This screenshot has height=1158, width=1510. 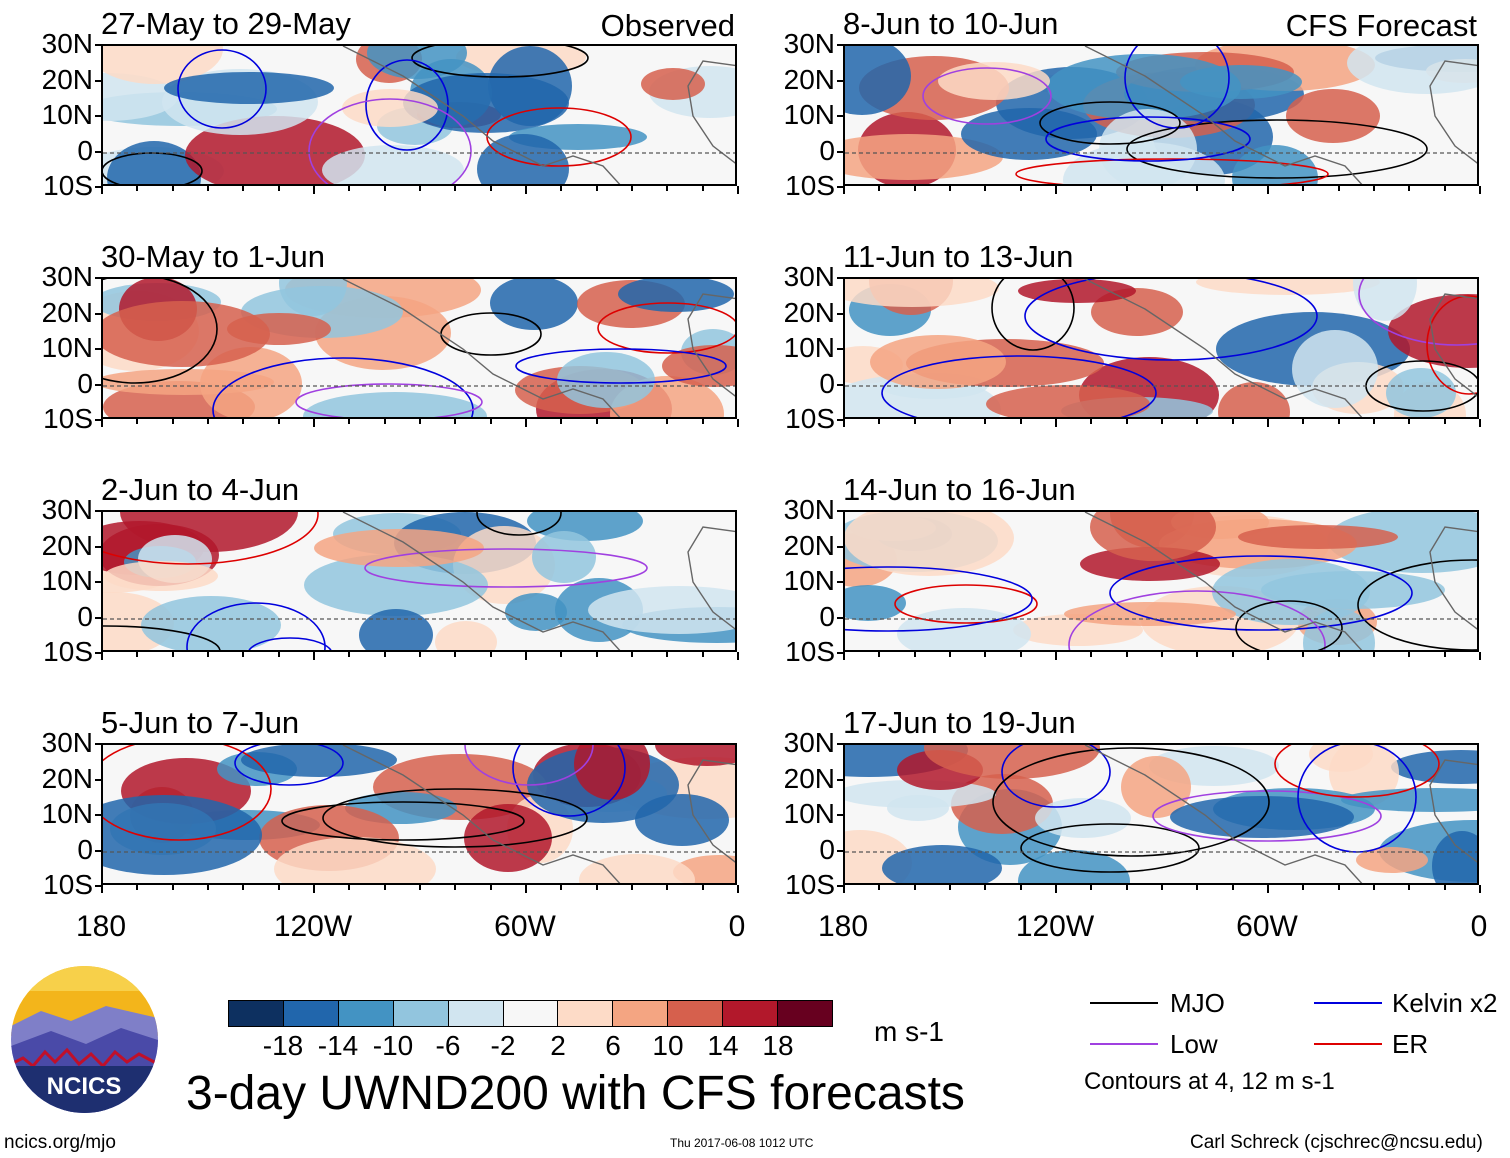 What do you see at coordinates (393, 1045) in the screenshot?
I see `colorbar-tick-label: -10` at bounding box center [393, 1045].